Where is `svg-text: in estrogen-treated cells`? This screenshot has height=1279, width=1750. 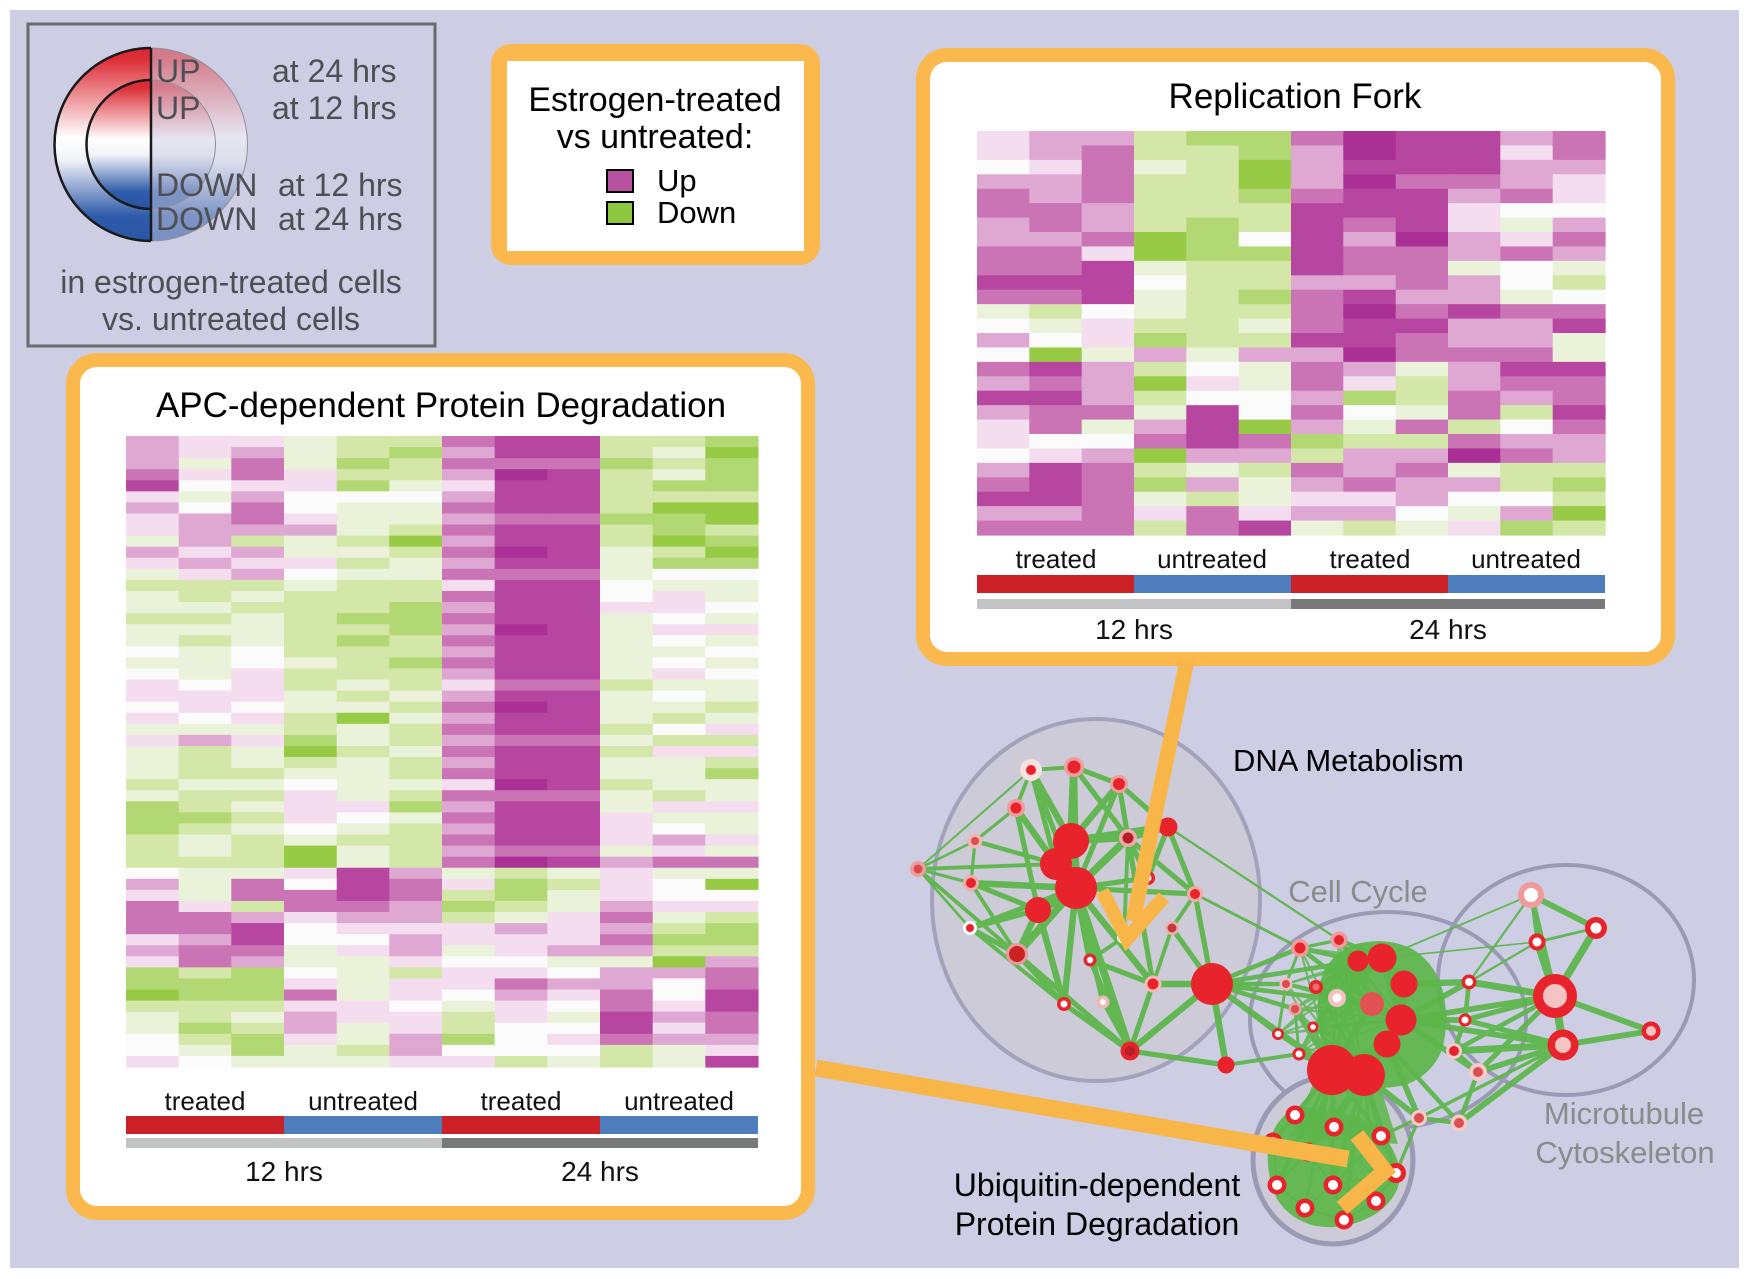 svg-text: in estrogen-treated cells is located at coordinates (231, 282).